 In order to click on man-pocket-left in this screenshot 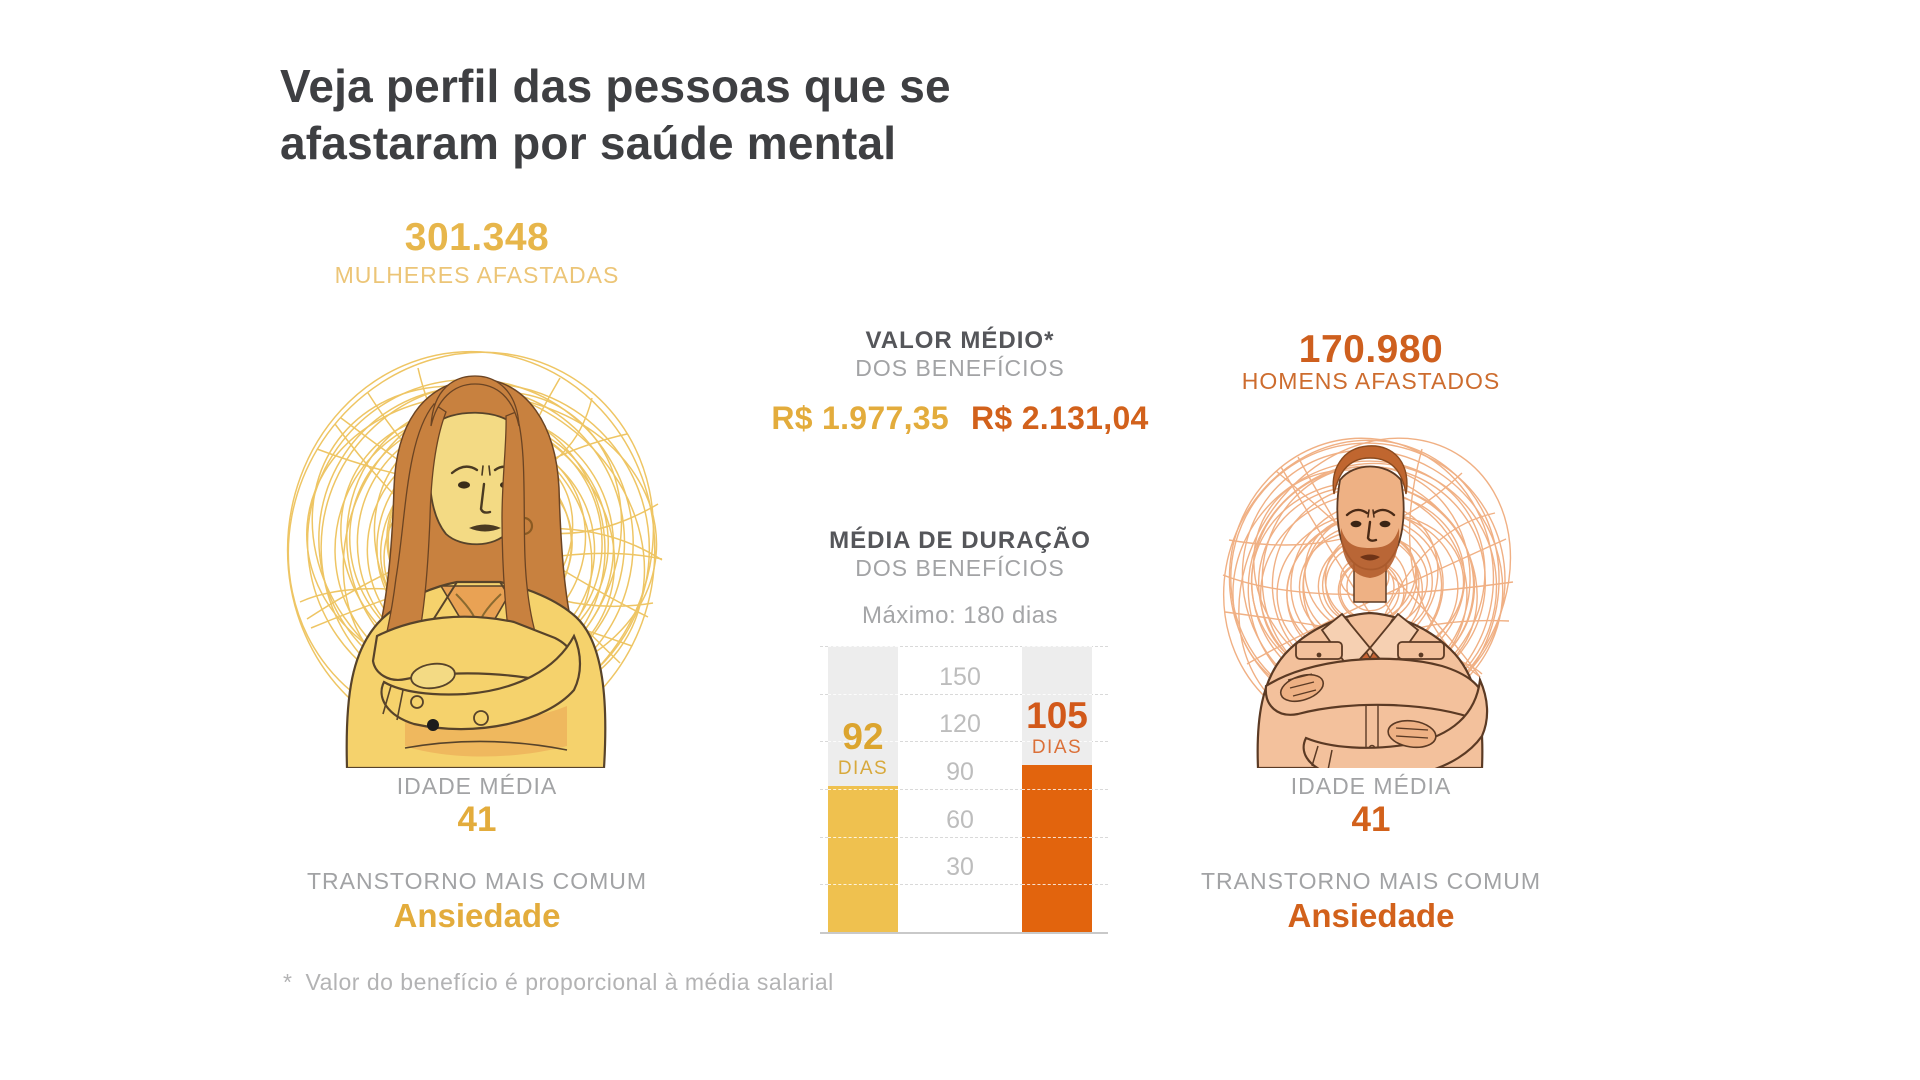, I will do `click(1319, 650)`.